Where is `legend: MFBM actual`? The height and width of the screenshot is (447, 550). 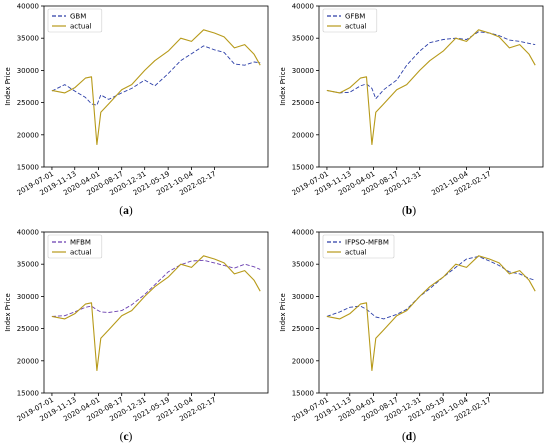
legend: MFBM actual is located at coordinates (75, 246).